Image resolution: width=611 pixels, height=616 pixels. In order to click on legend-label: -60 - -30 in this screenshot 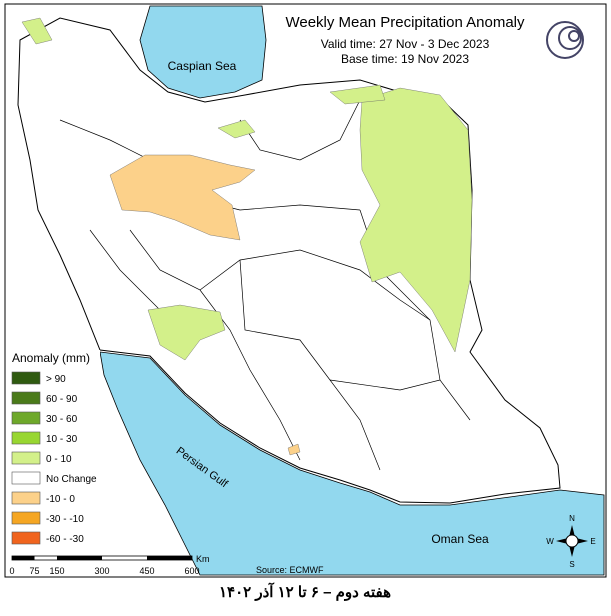, I will do `click(65, 539)`.